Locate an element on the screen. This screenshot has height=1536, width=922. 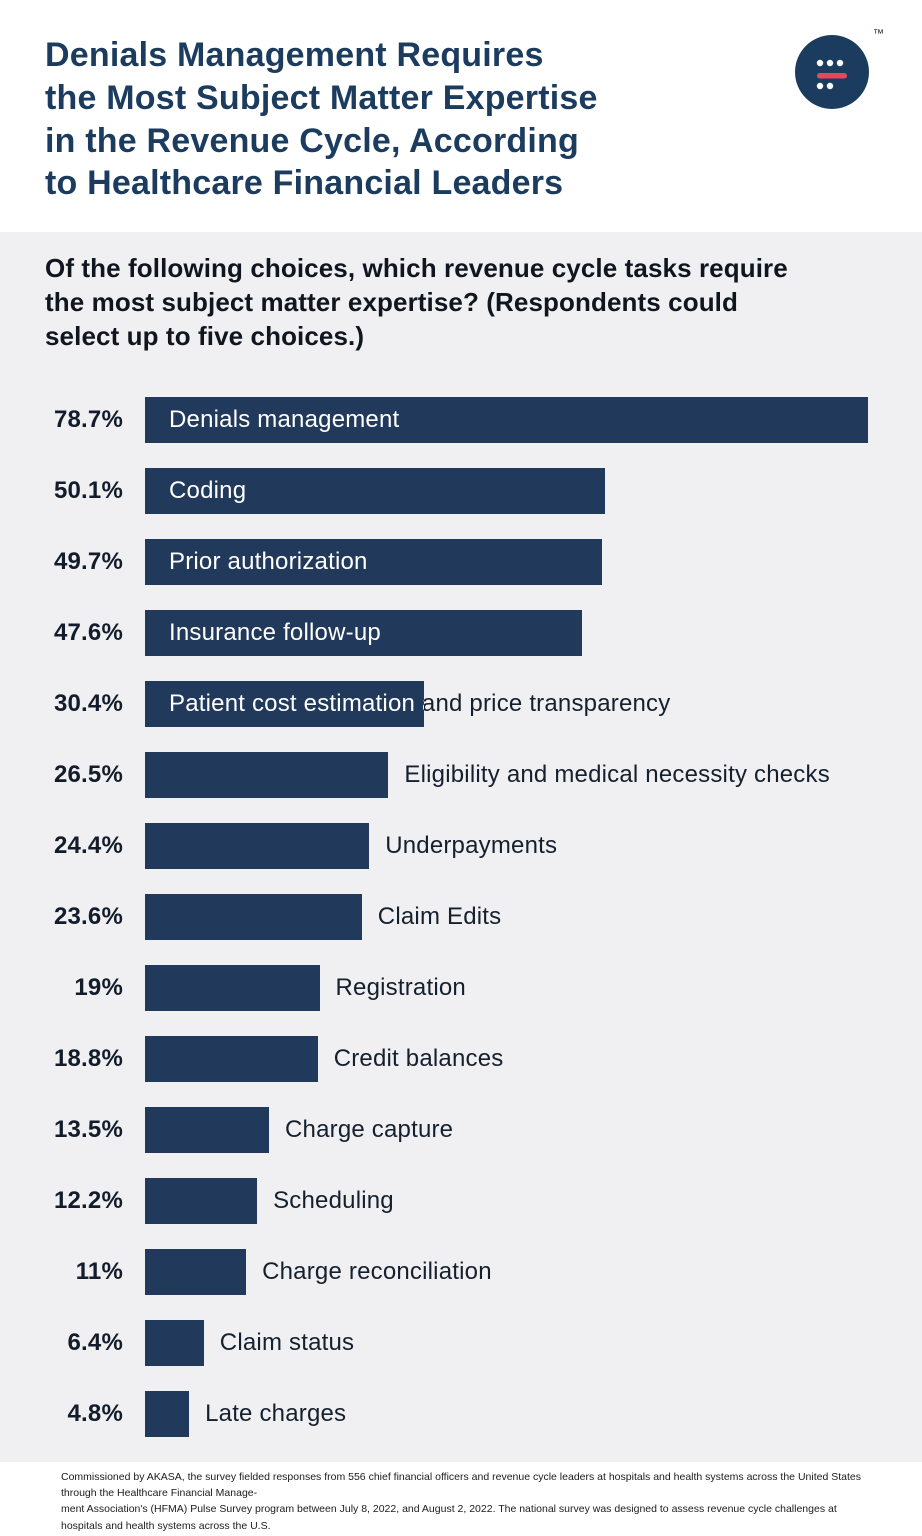
chart-row: 50.1% Coding Coding is located at coordinates (462, 491).